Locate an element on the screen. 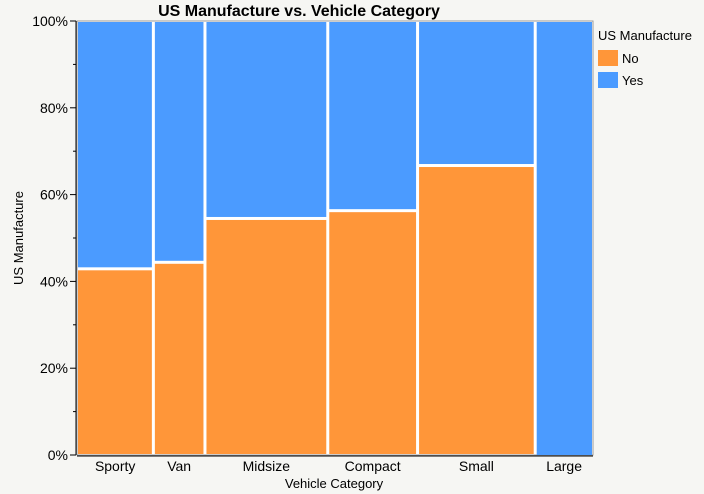  legend-title: US Manufacture is located at coordinates (645, 35).